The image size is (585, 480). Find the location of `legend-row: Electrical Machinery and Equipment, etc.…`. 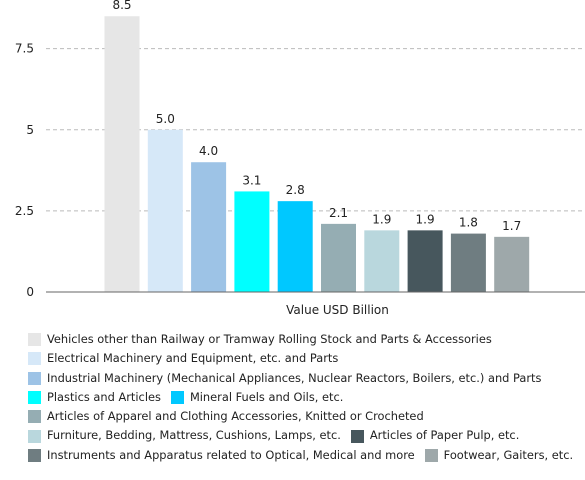

legend-row: Electrical Machinery and Equipment, etc.… is located at coordinates (305, 358).